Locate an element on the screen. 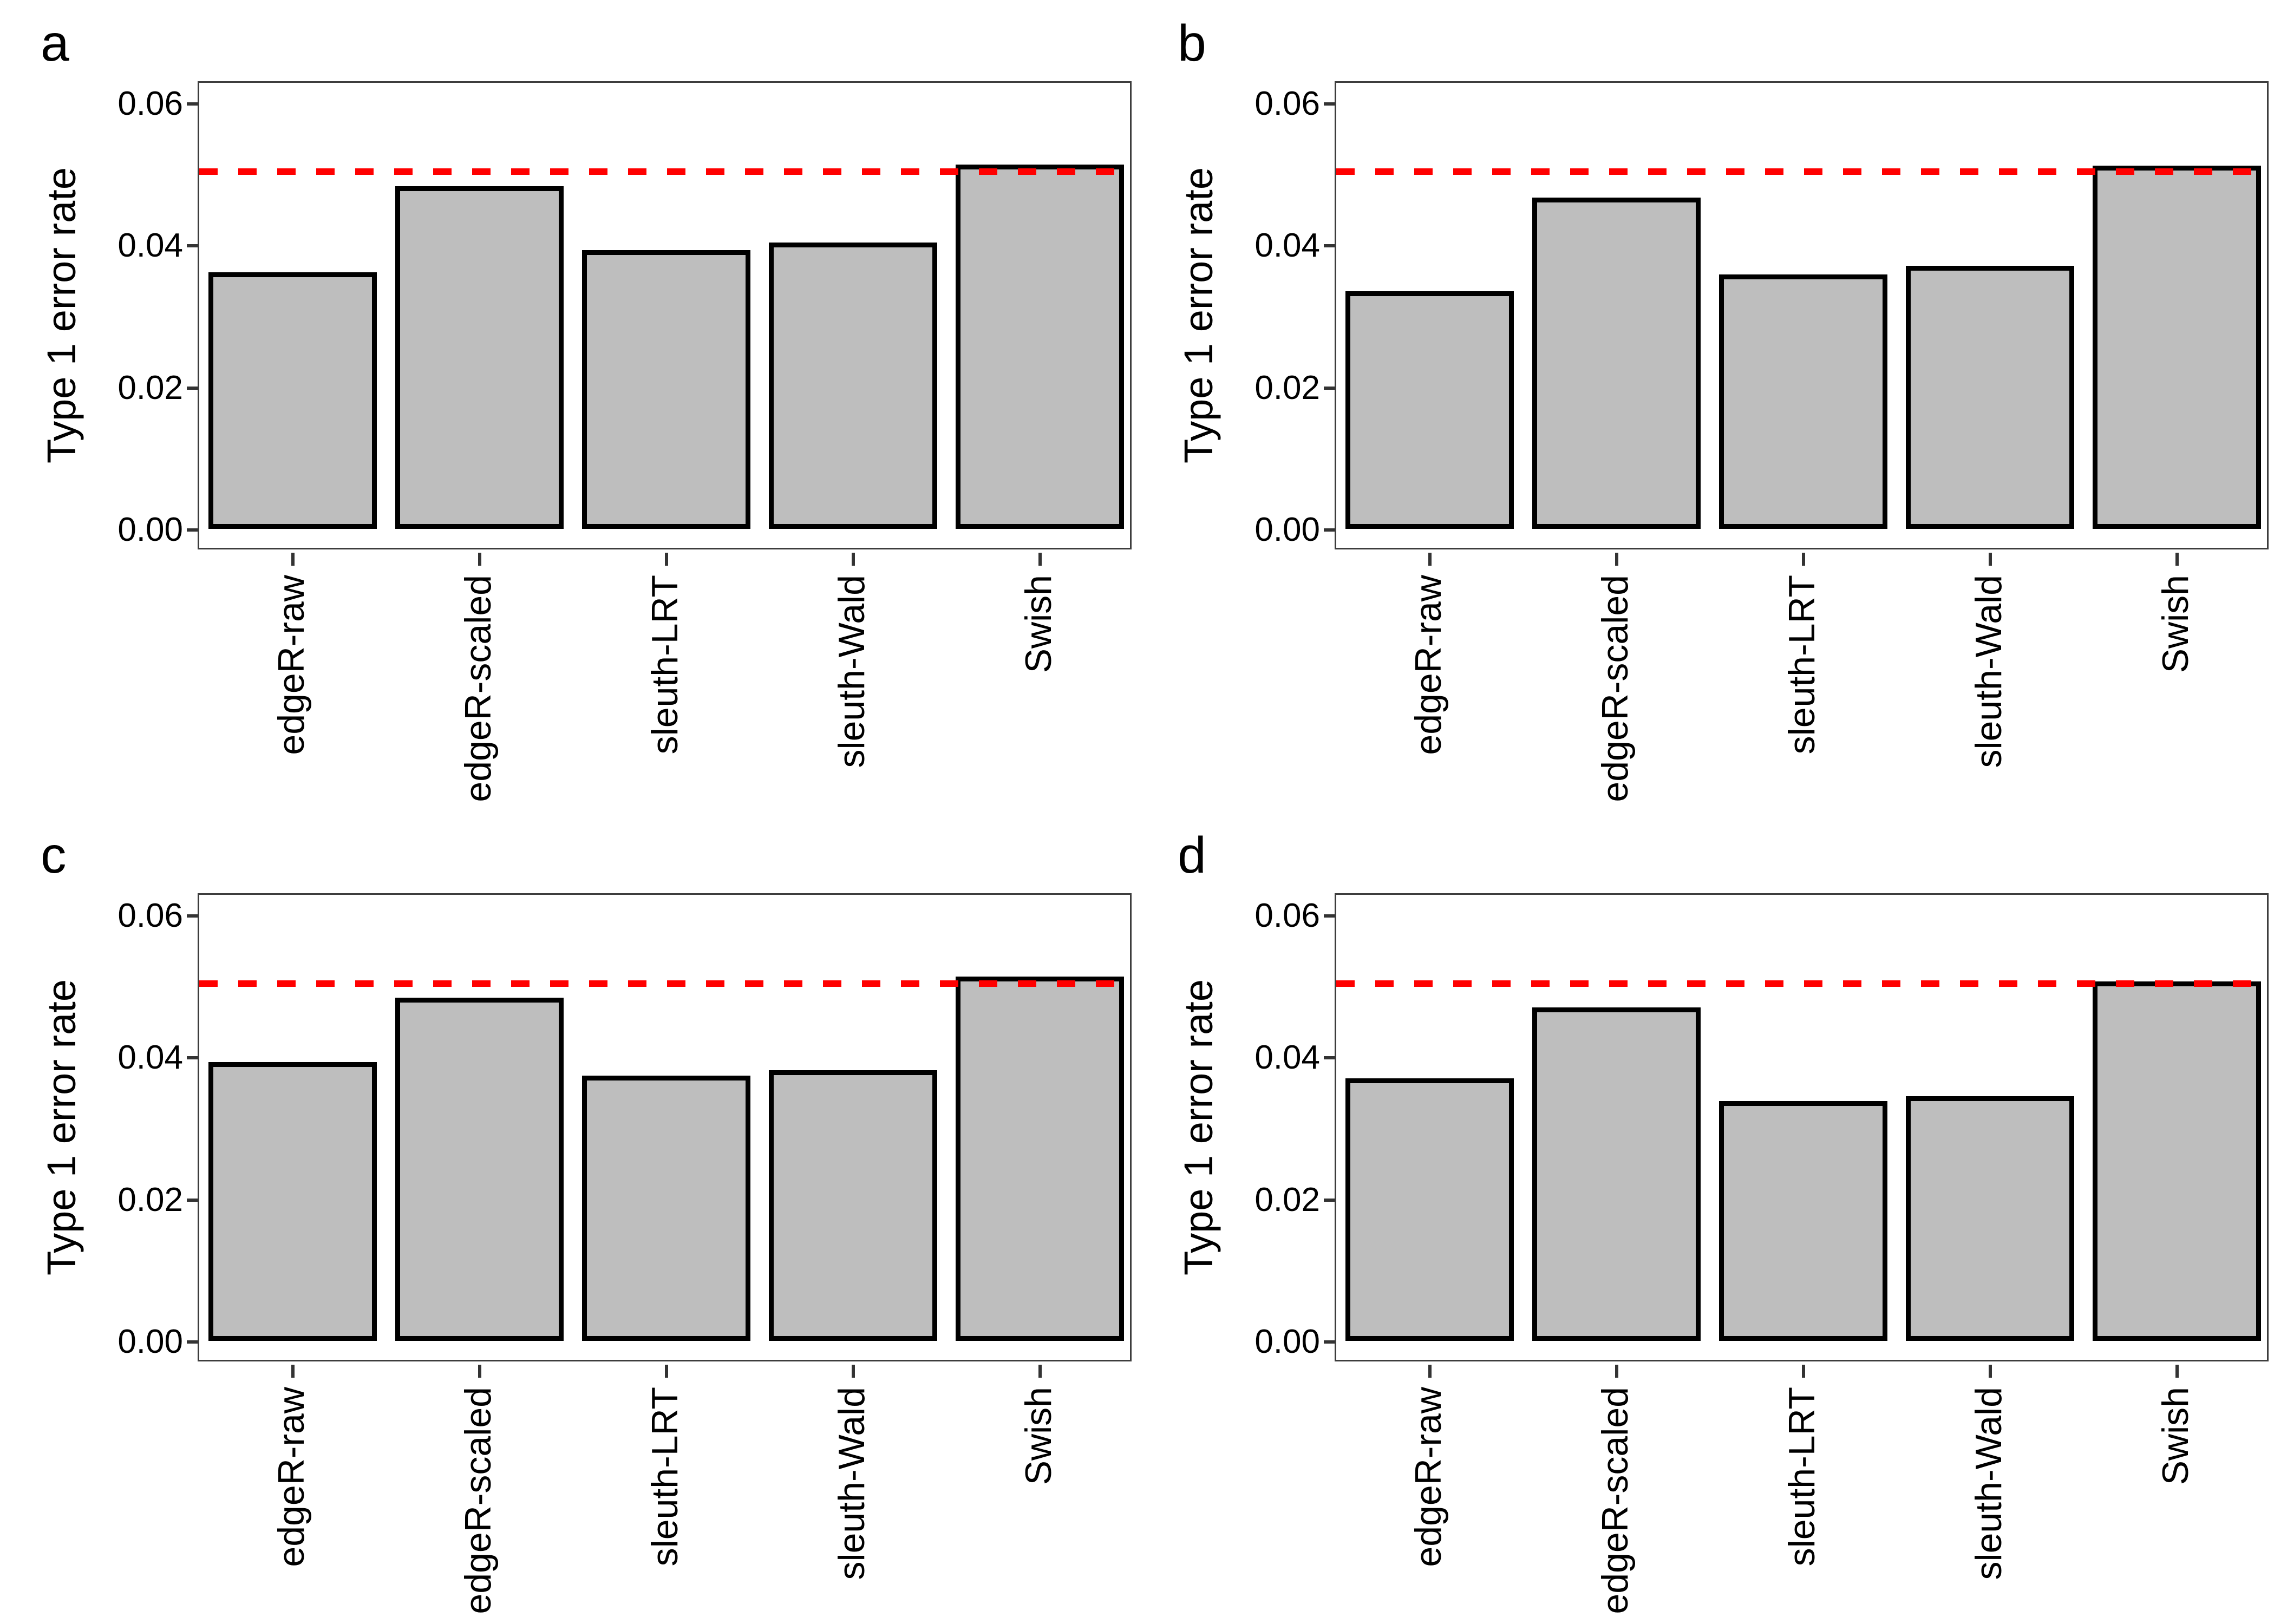 This screenshot has height=1624, width=2274. panel-tag-a: a is located at coordinates (55, 43).